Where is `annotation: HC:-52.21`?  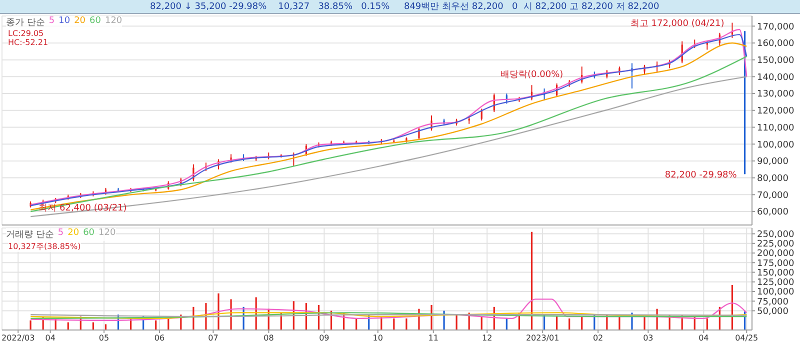 annotation: HC:-52.21 is located at coordinates (28, 42).